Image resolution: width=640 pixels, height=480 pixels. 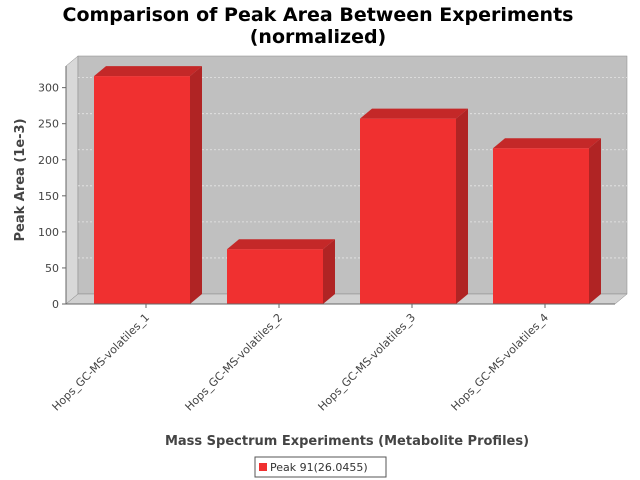 What do you see at coordinates (48, 160) in the screenshot?
I see `y-tick-label: 200` at bounding box center [48, 160].